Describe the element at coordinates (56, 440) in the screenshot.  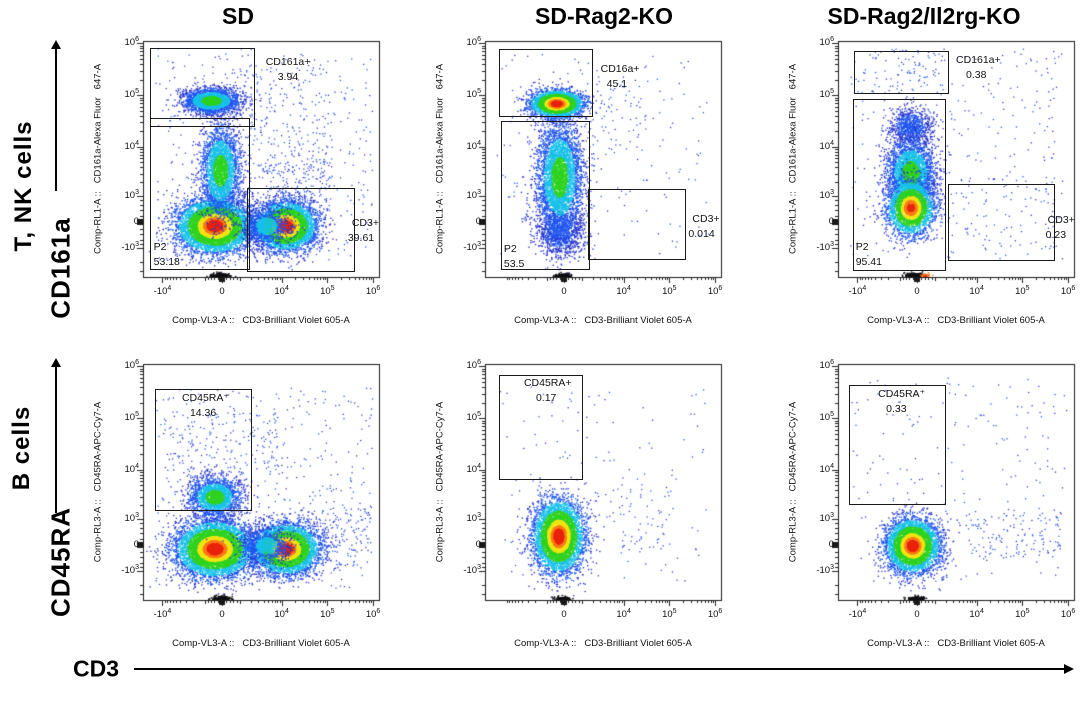
I see `cd45ra-axis-arrow-shaft` at that location.